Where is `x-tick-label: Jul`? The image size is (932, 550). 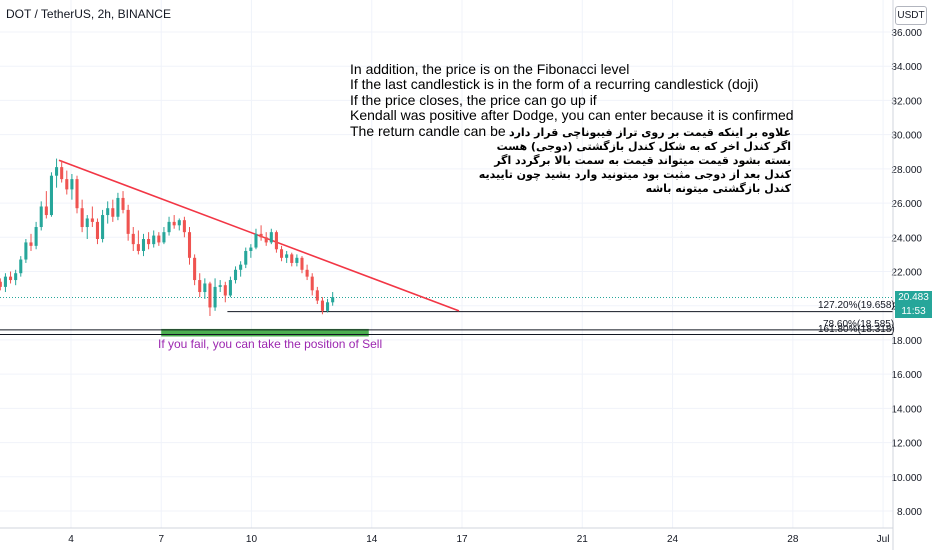
x-tick-label: Jul is located at coordinates (883, 539).